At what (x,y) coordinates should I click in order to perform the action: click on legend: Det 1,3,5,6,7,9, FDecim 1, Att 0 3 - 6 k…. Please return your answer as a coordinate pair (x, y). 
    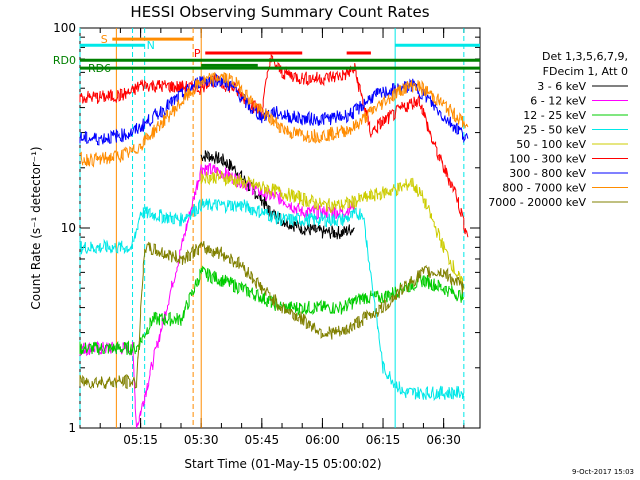
    Looking at the image, I should click on (558, 129).